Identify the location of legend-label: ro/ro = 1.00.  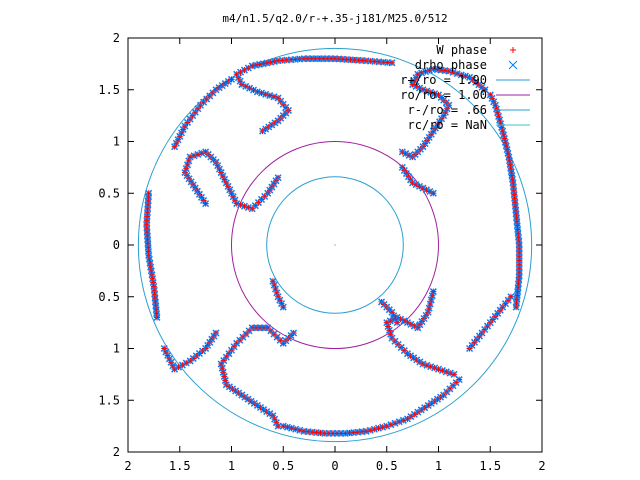
(443, 95).